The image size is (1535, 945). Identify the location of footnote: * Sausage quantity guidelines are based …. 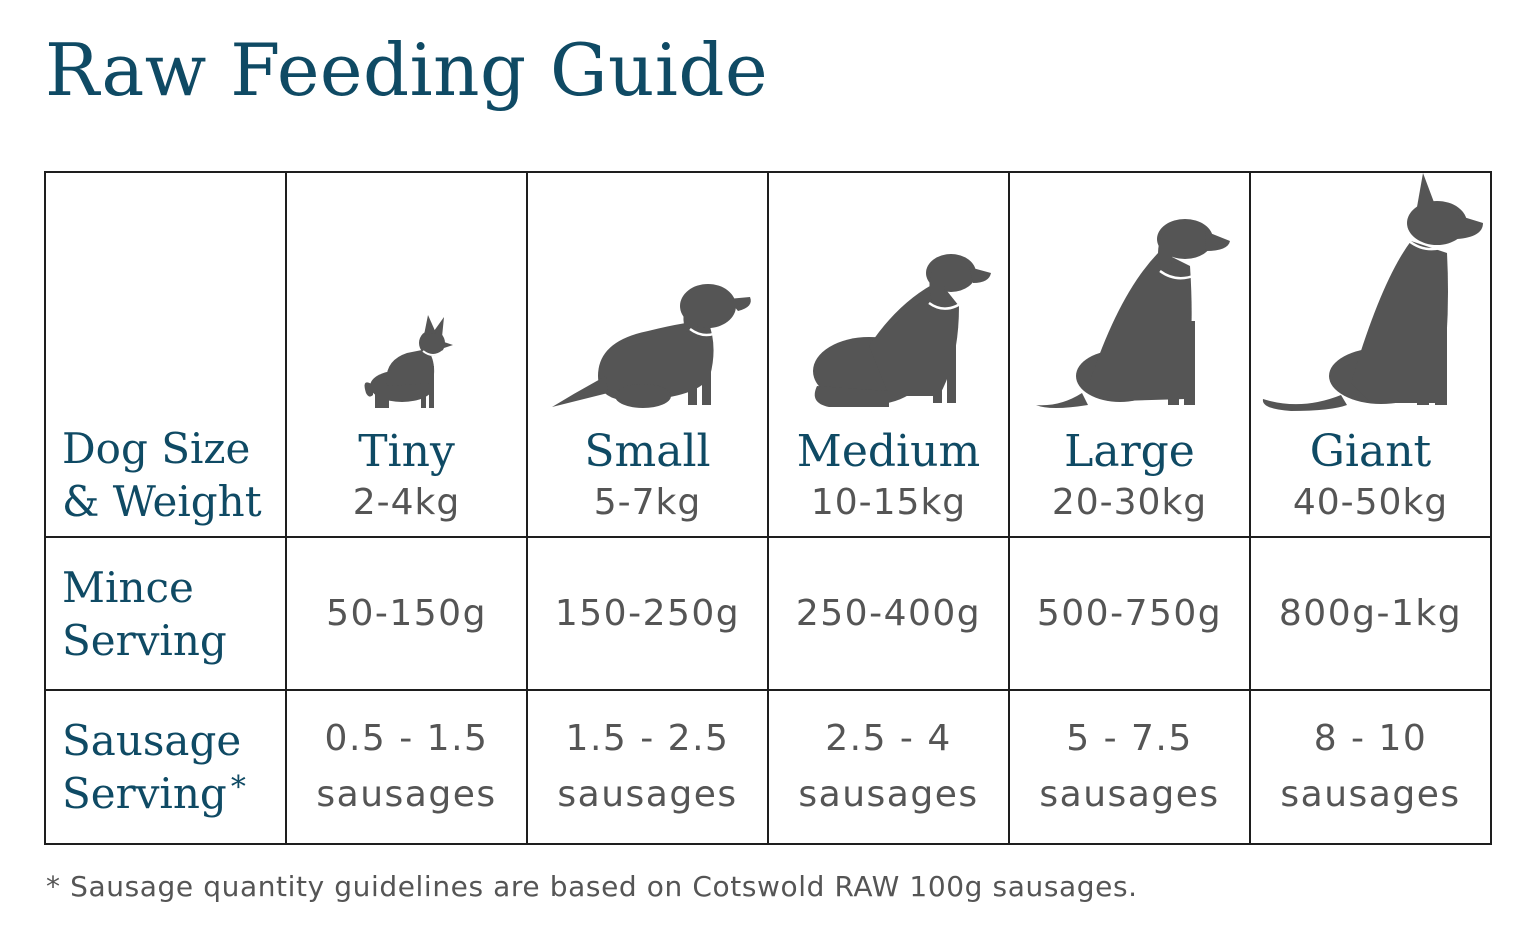
(592, 886).